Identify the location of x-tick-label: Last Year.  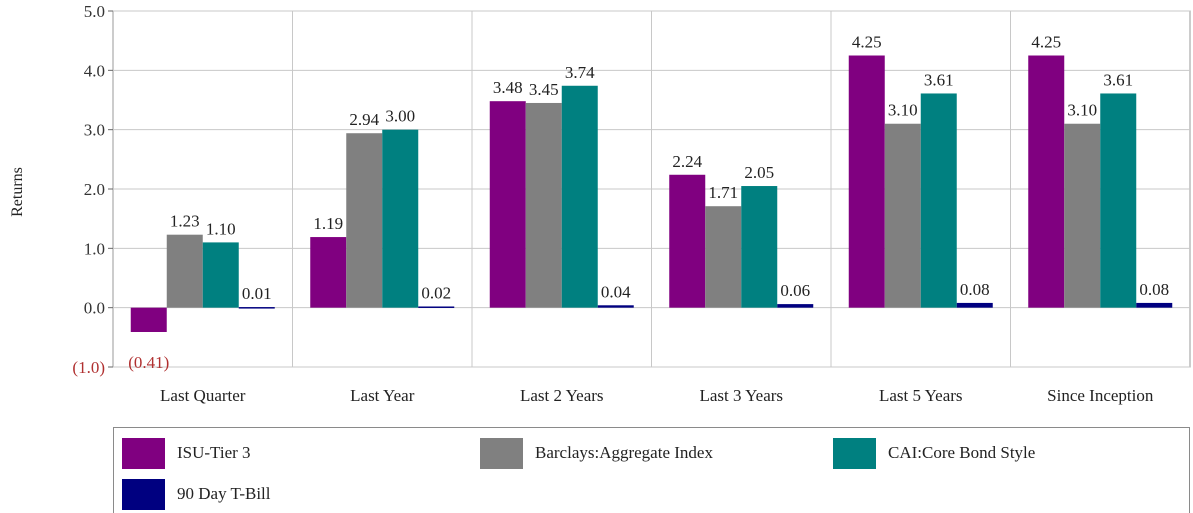
(382, 395).